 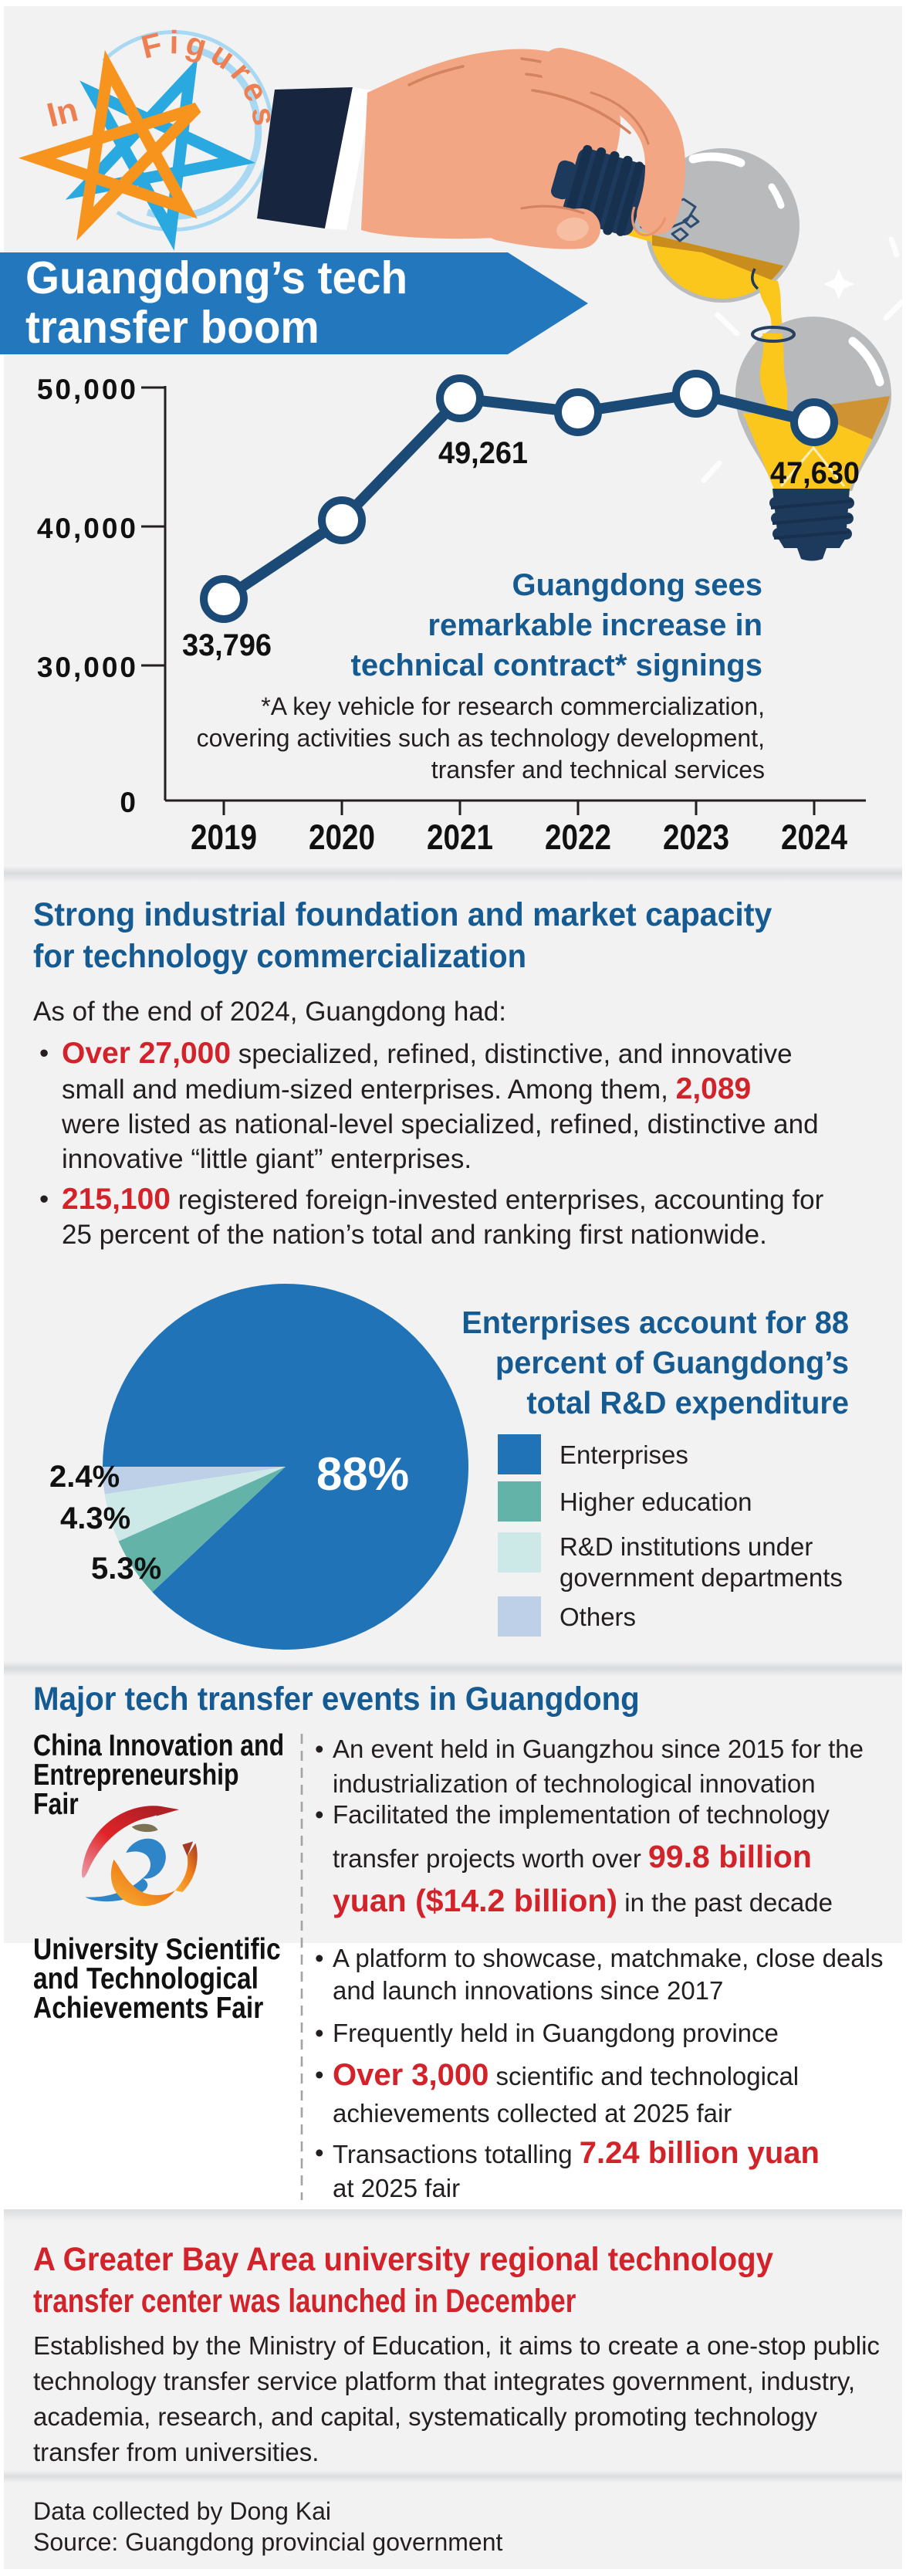 I want to click on svg-text: 2022, so click(x=578, y=837).